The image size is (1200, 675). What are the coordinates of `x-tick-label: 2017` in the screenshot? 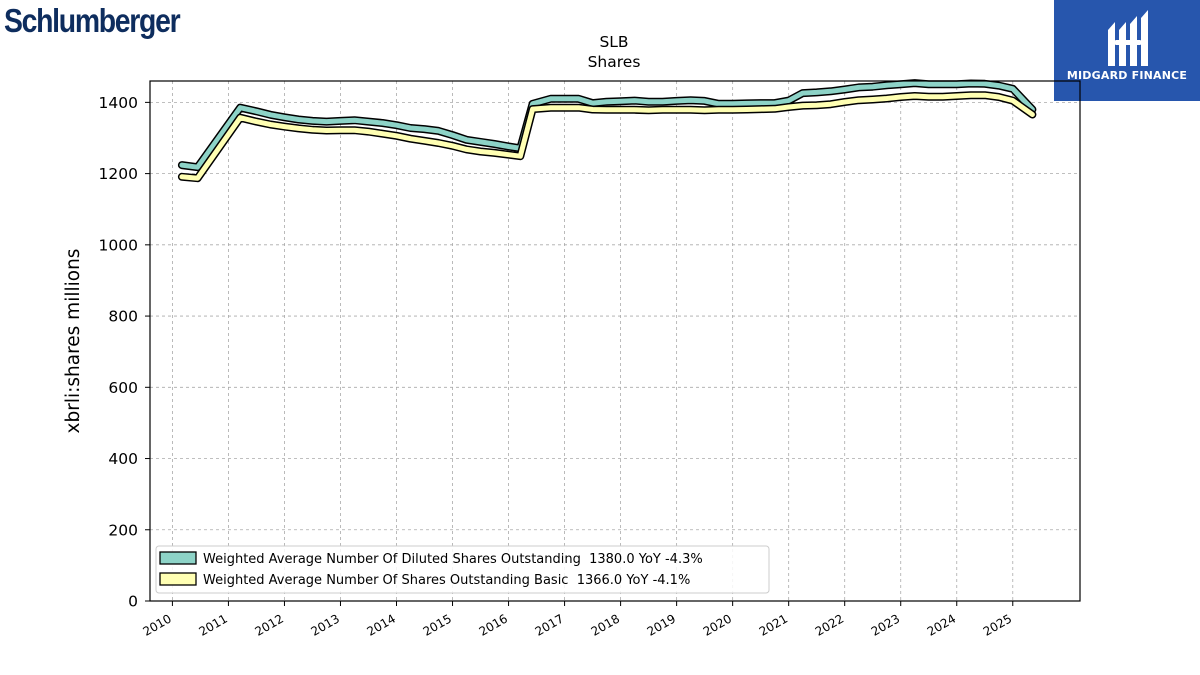 It's located at (549, 624).